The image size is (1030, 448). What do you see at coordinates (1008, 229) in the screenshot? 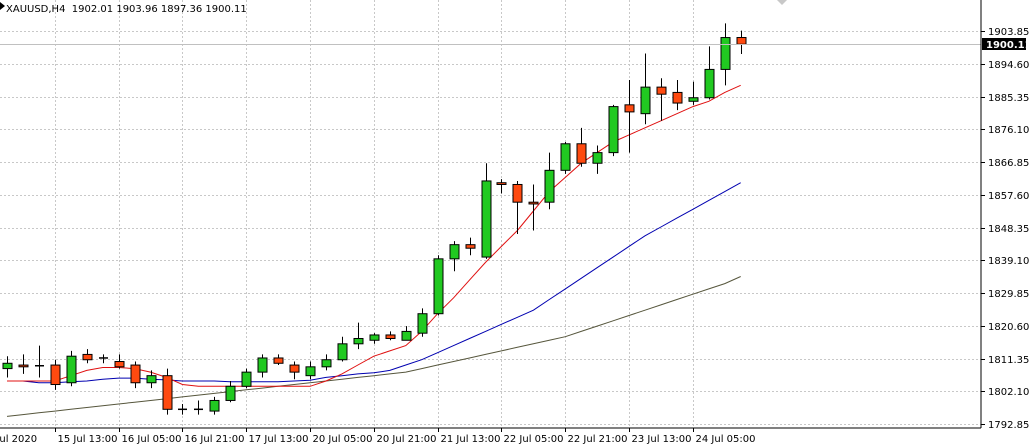
I see `price-tick-label: 1848.35` at bounding box center [1008, 229].